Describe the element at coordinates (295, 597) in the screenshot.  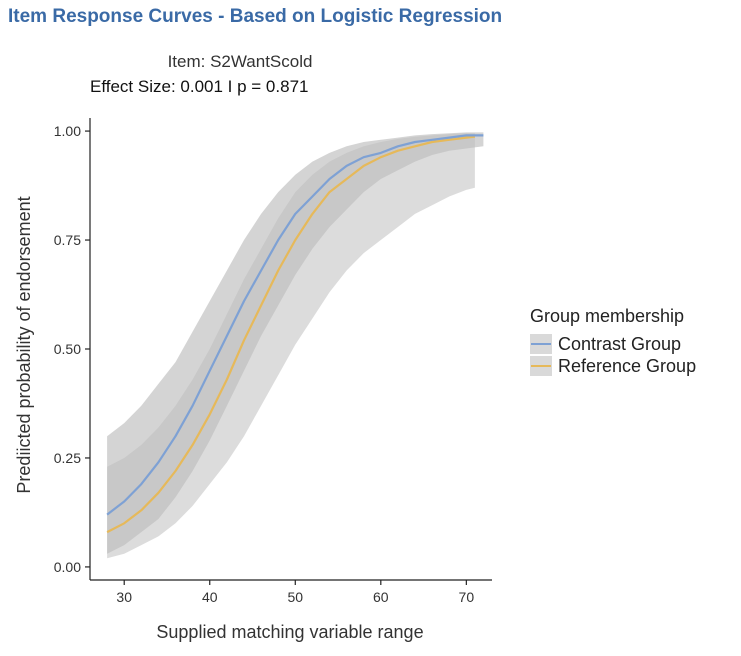
I see `x-tick-label: 50` at that location.